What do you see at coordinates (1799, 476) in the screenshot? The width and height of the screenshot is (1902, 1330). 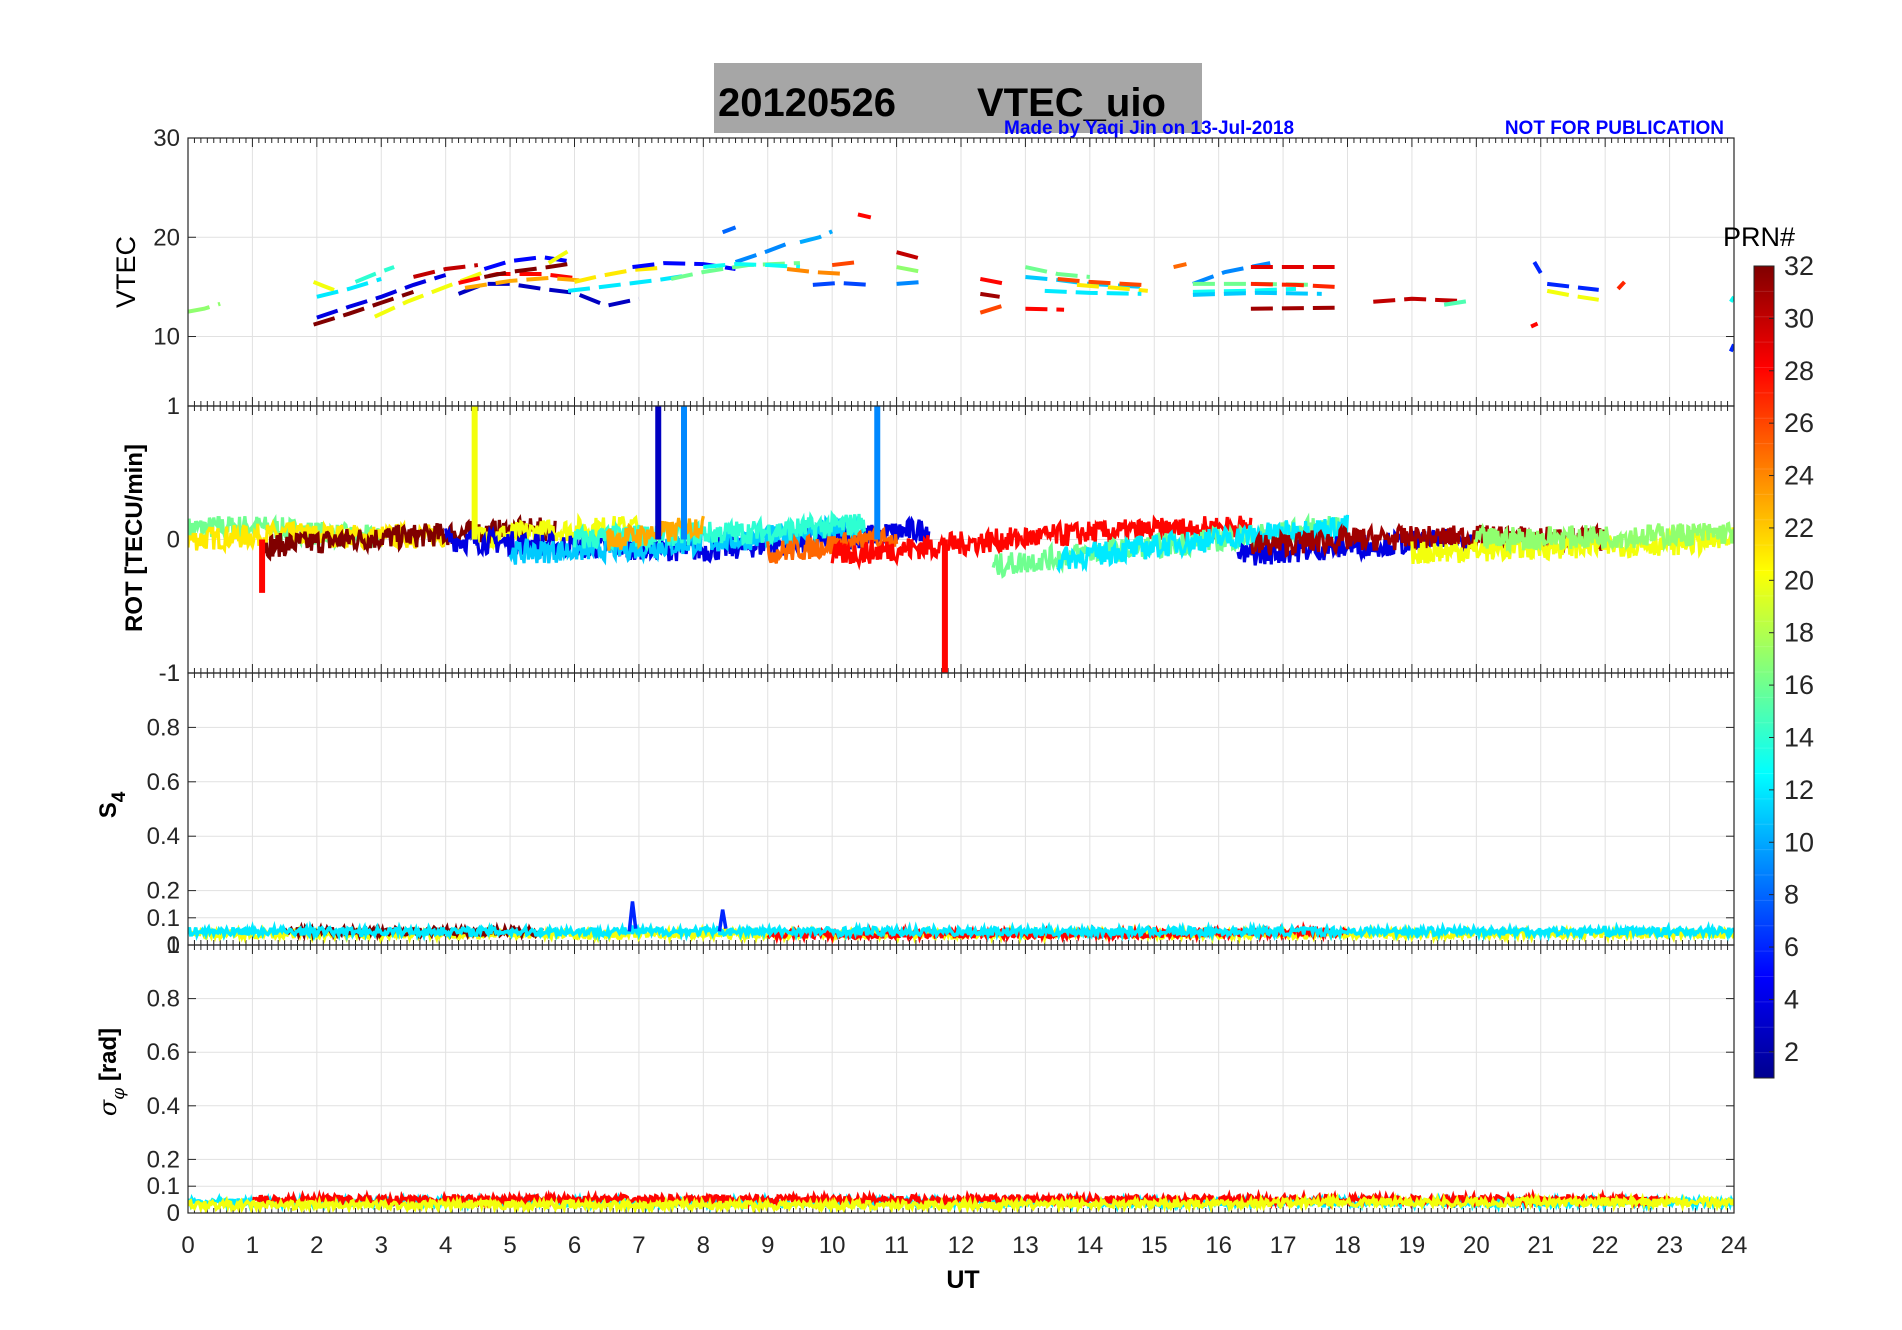 I see `colorbar-tick-label: 24` at bounding box center [1799, 476].